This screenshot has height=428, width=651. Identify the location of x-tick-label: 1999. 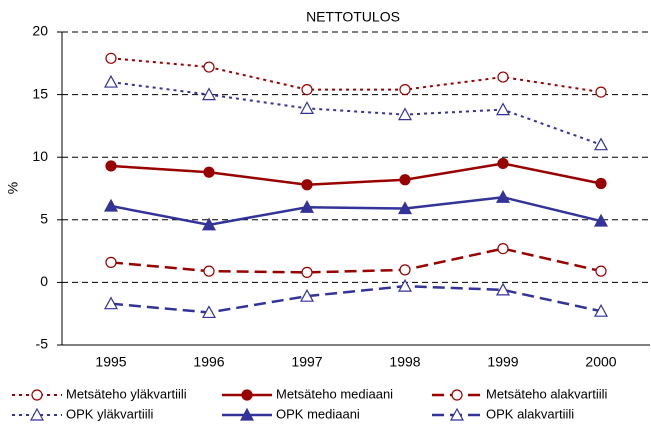
(502, 362).